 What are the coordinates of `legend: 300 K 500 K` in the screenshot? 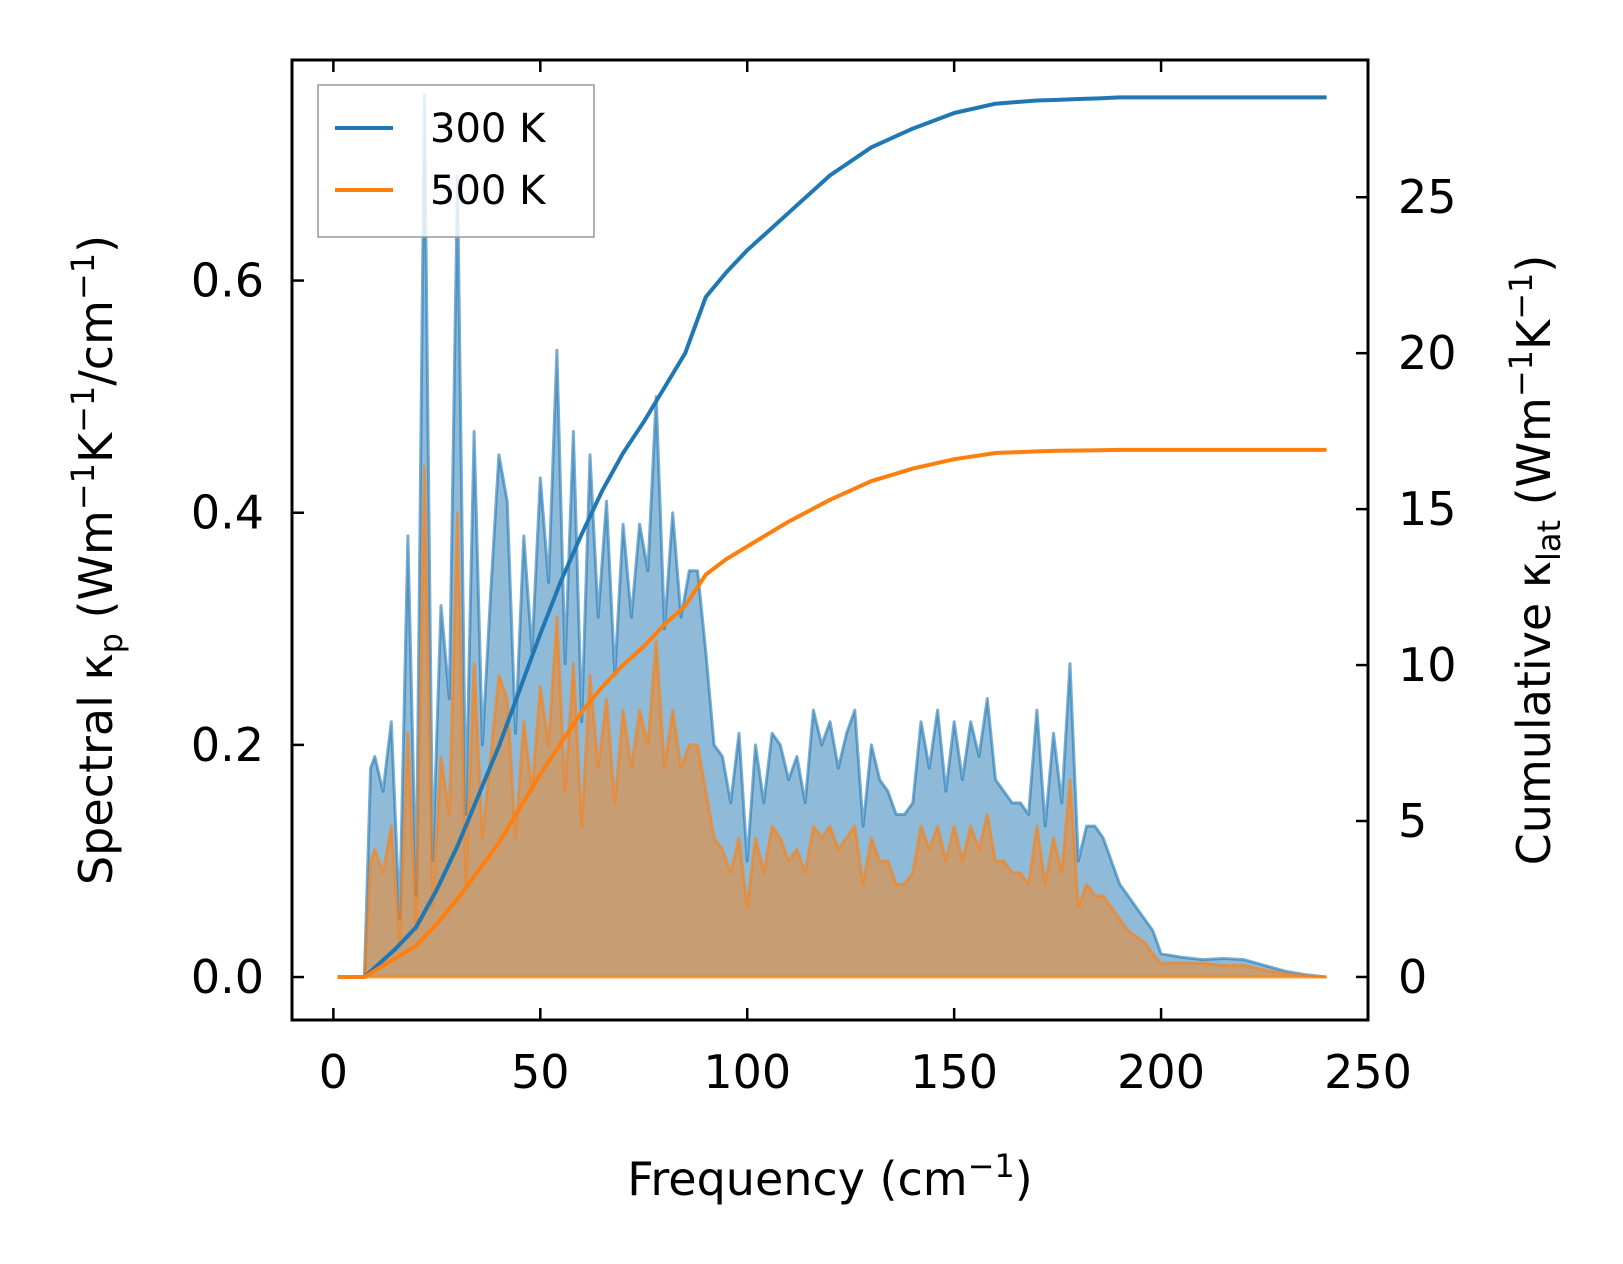 It's located at (456, 161).